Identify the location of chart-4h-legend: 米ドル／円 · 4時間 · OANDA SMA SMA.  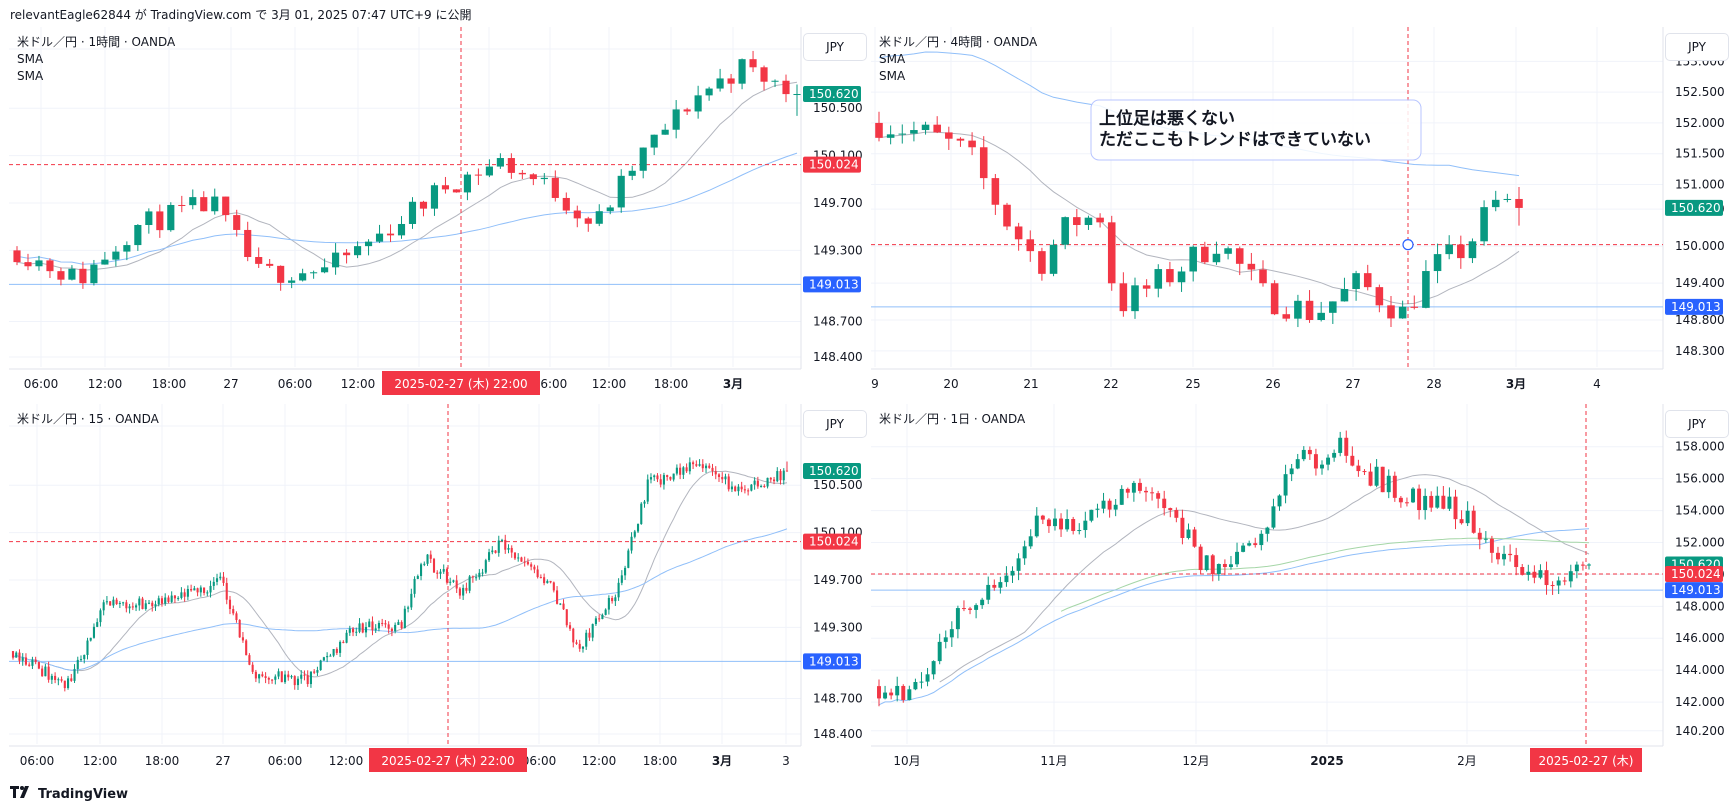
(958, 59).